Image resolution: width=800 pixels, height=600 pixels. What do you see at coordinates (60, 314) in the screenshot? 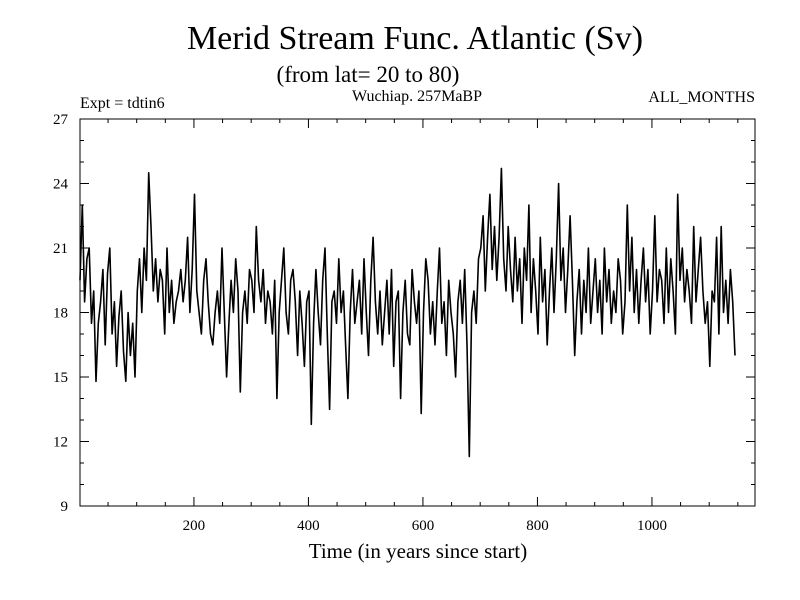
I see `y-tick-label: 18` at bounding box center [60, 314].